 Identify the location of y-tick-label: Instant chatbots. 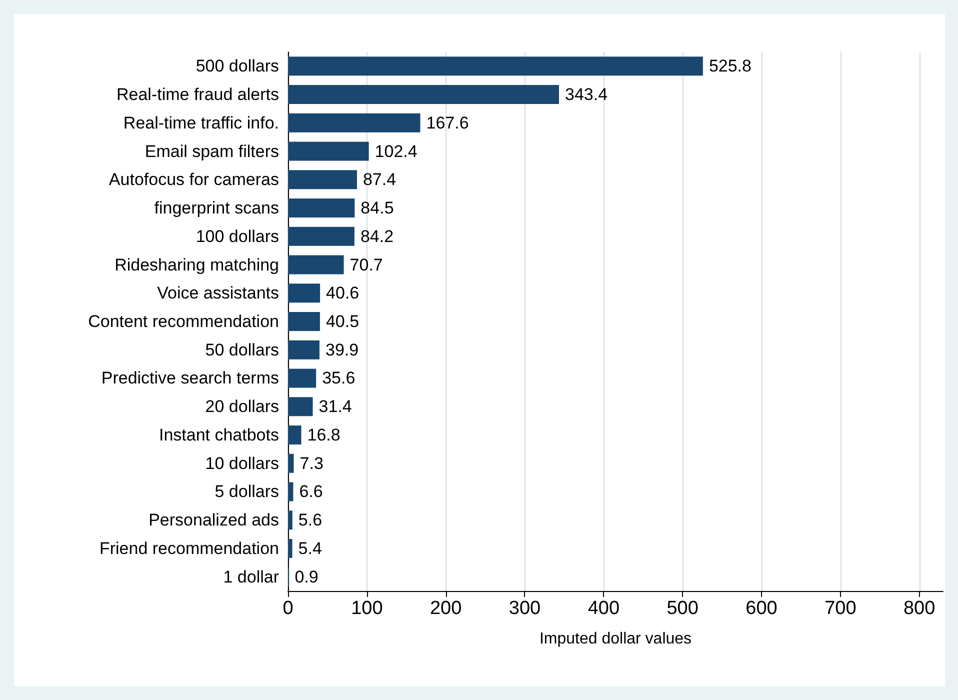
(218, 434).